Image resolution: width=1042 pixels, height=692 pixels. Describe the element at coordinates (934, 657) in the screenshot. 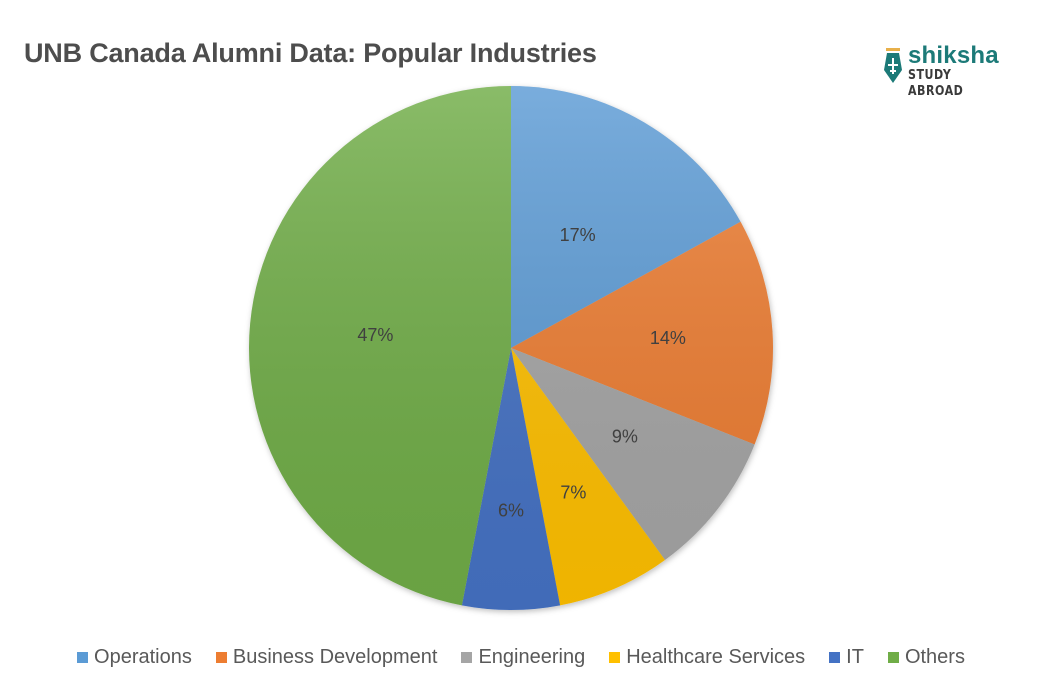

I see `legend-label: Others` at that location.